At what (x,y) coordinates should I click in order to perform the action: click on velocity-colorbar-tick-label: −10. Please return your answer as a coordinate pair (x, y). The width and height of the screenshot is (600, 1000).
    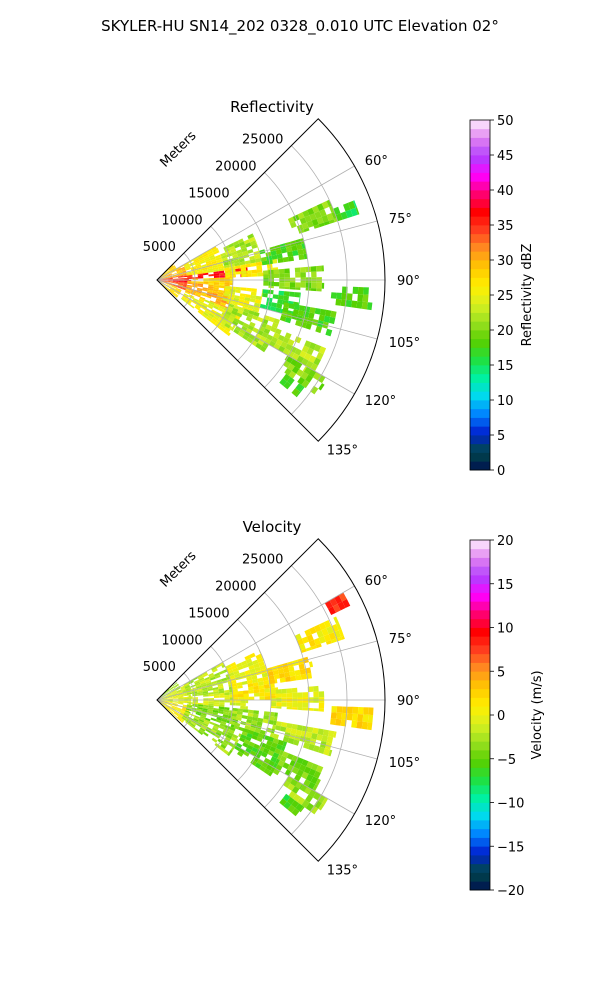
    Looking at the image, I should click on (510, 804).